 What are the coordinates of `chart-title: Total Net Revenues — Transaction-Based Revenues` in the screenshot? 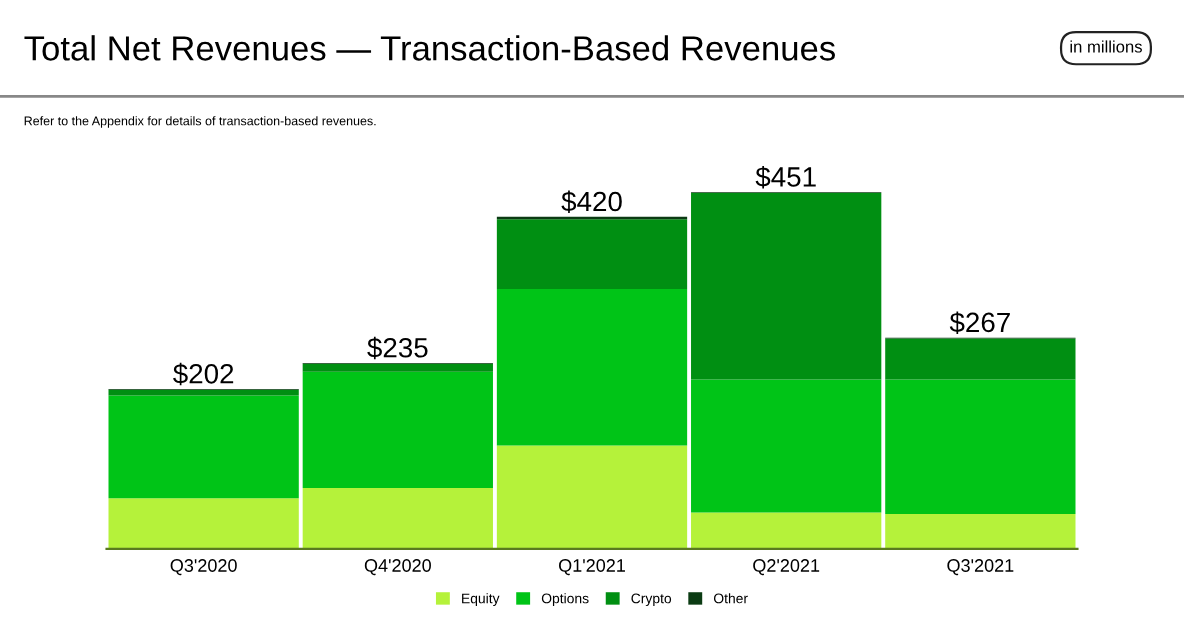 It's located at (429, 48).